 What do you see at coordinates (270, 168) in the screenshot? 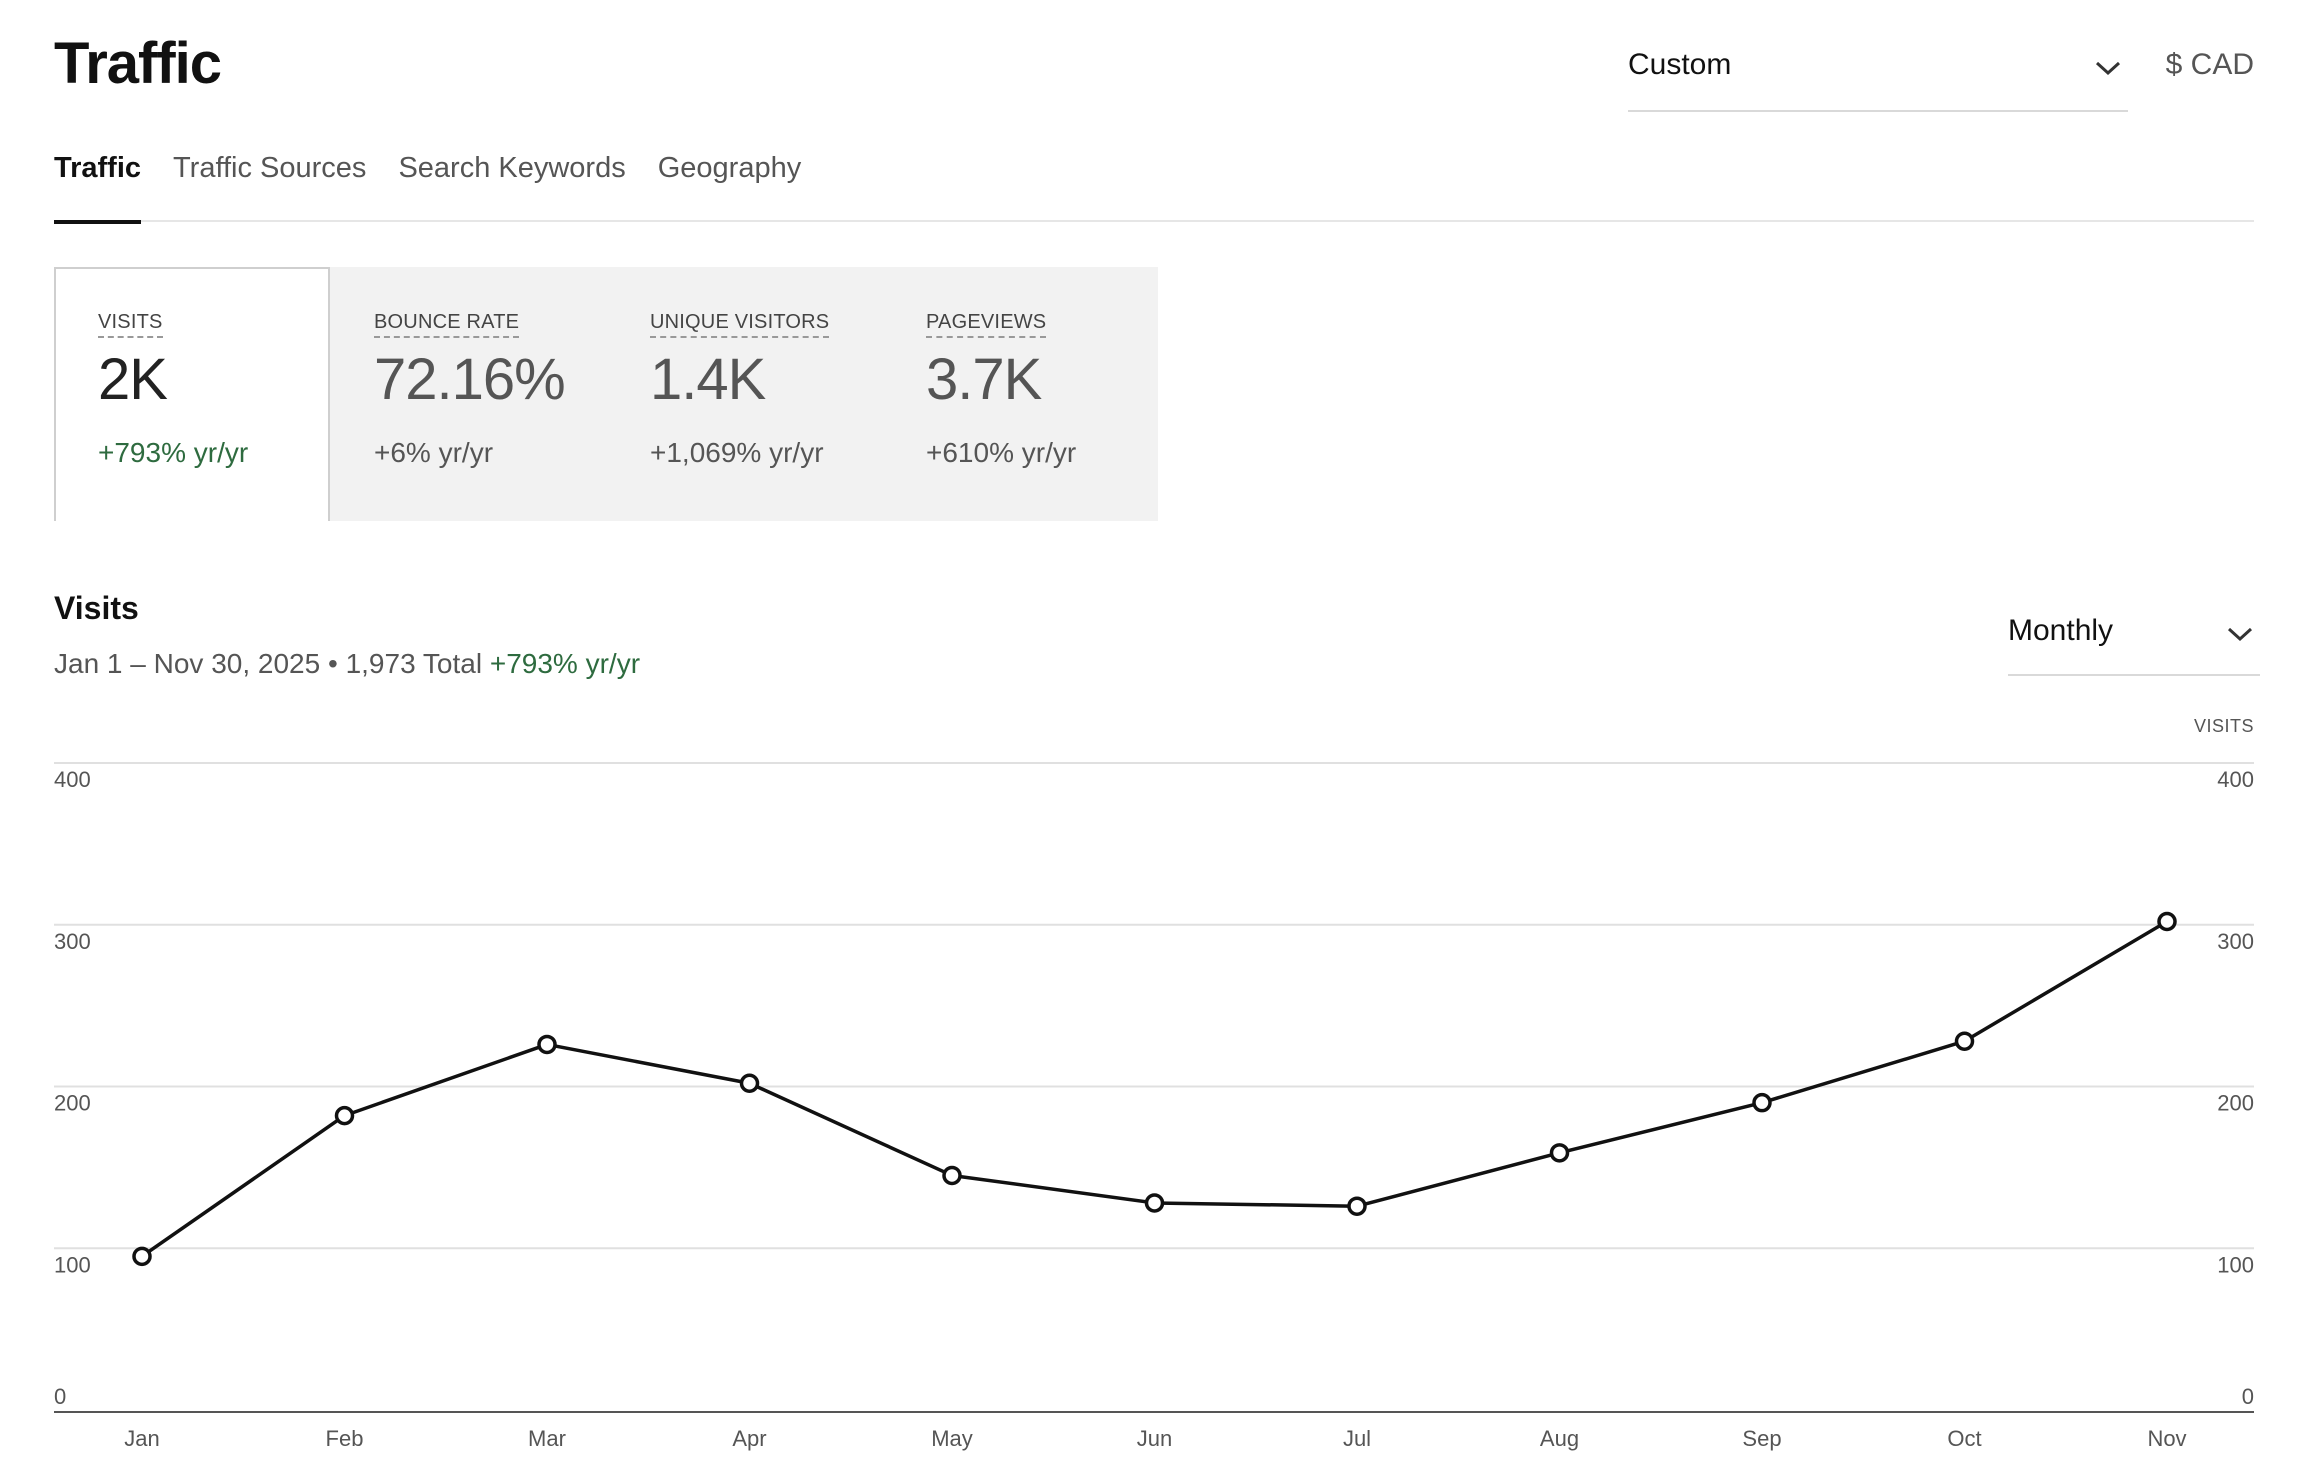
I see `tab-traffic-sources: Traffic Sources` at bounding box center [270, 168].